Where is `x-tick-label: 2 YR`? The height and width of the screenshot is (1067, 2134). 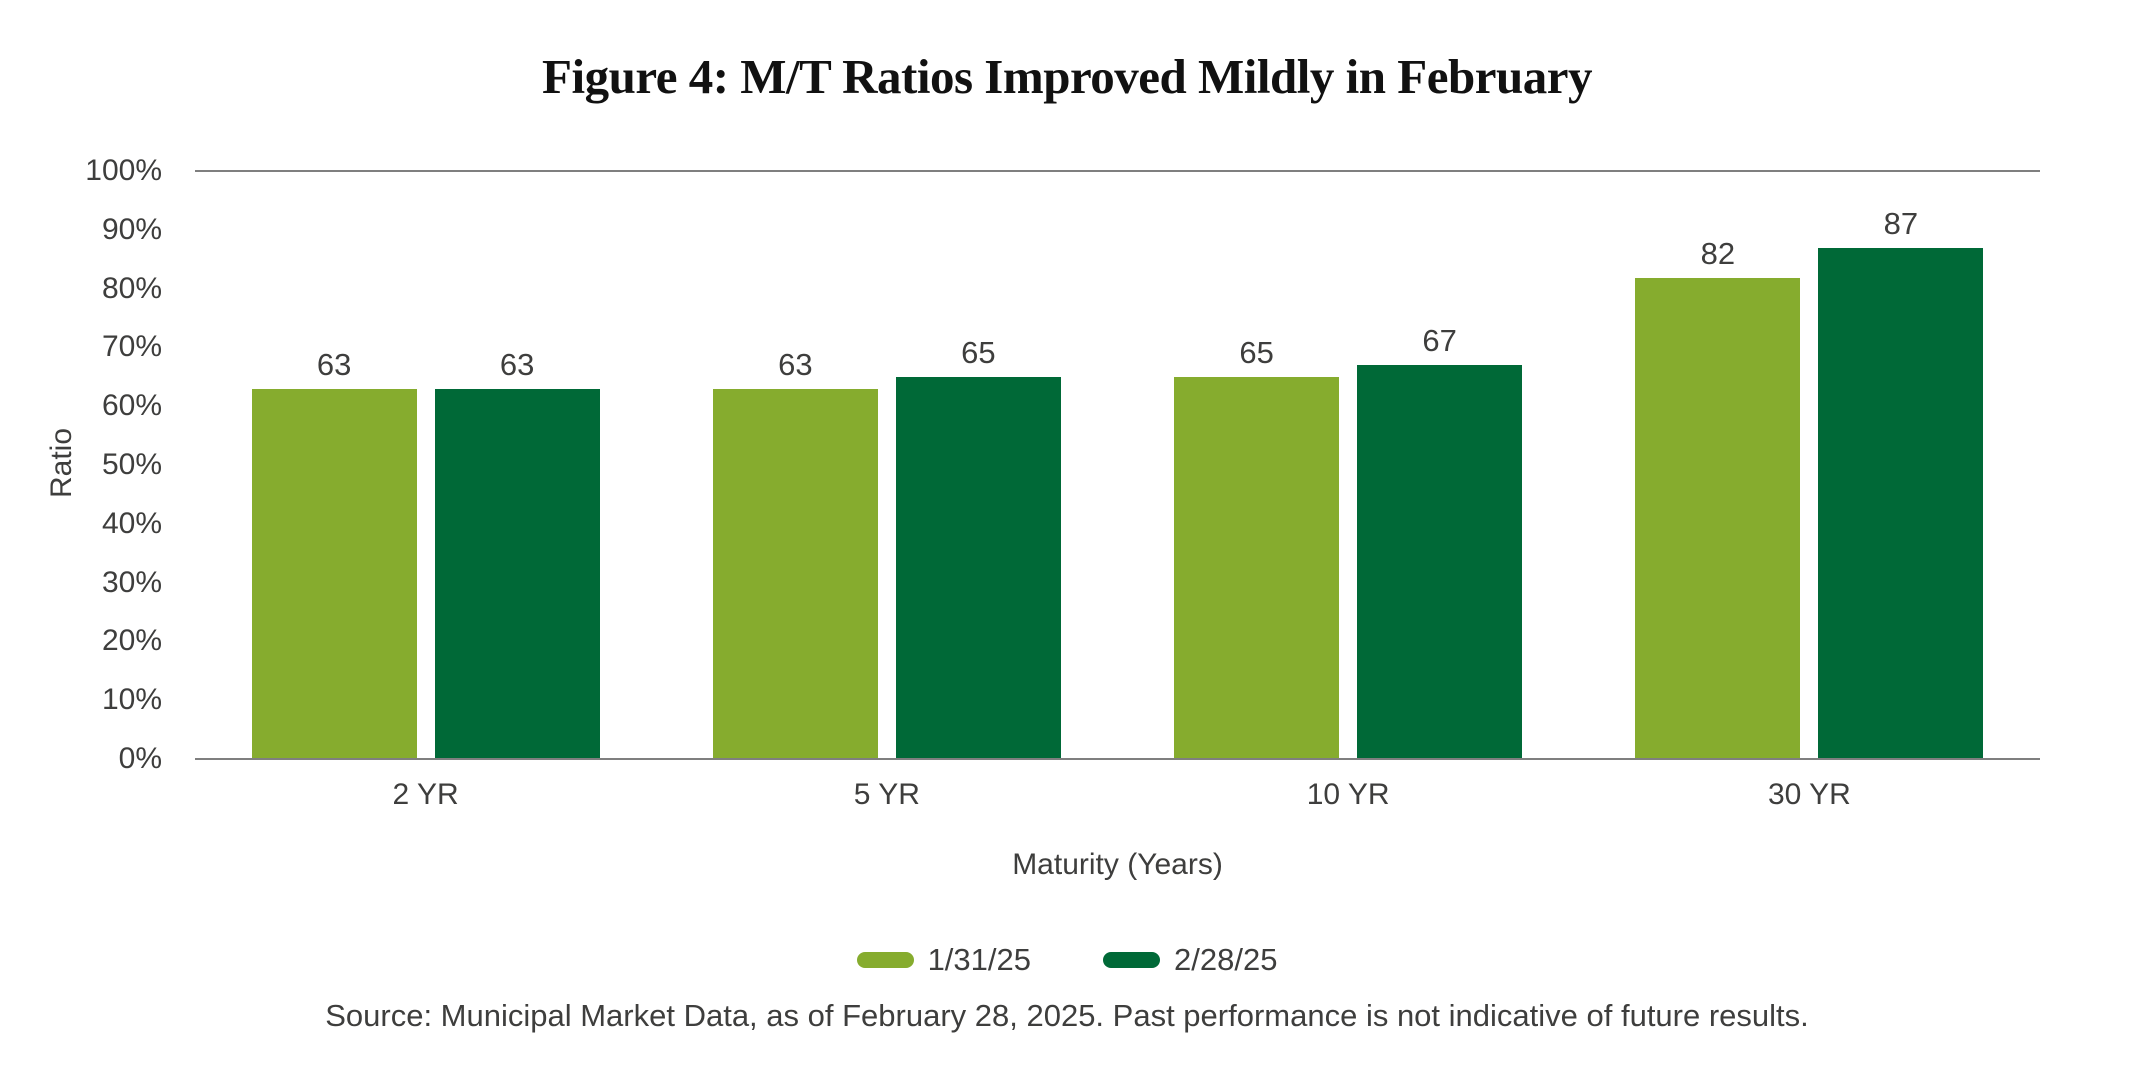 x-tick-label: 2 YR is located at coordinates (425, 794).